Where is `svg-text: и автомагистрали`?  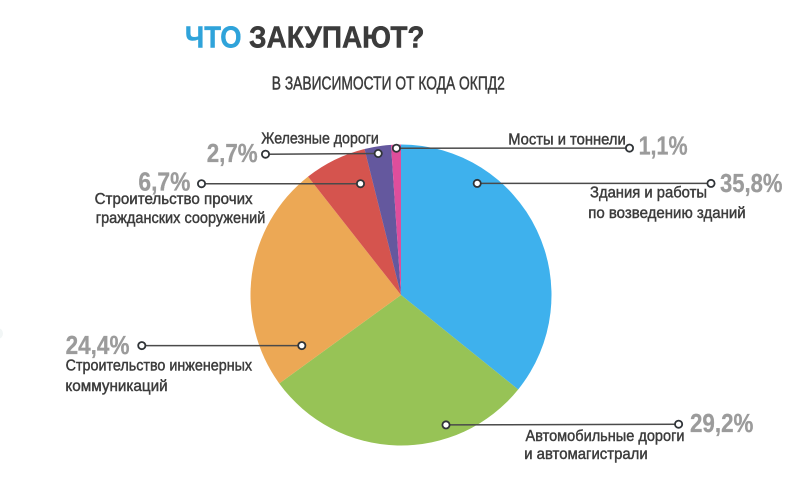
svg-text: и автомагистрали is located at coordinates (586, 454).